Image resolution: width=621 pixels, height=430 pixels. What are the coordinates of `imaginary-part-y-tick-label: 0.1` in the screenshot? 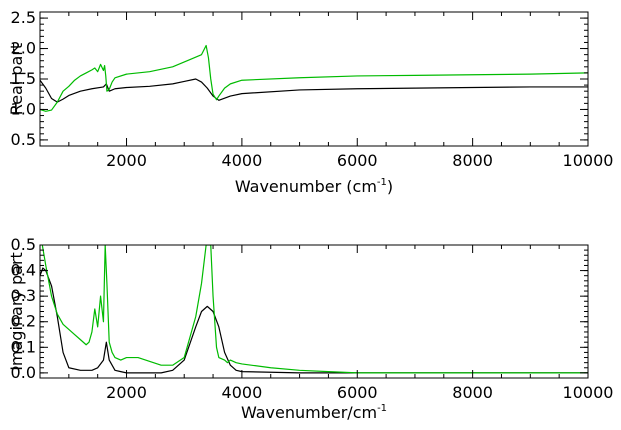 It's located at (23, 346).